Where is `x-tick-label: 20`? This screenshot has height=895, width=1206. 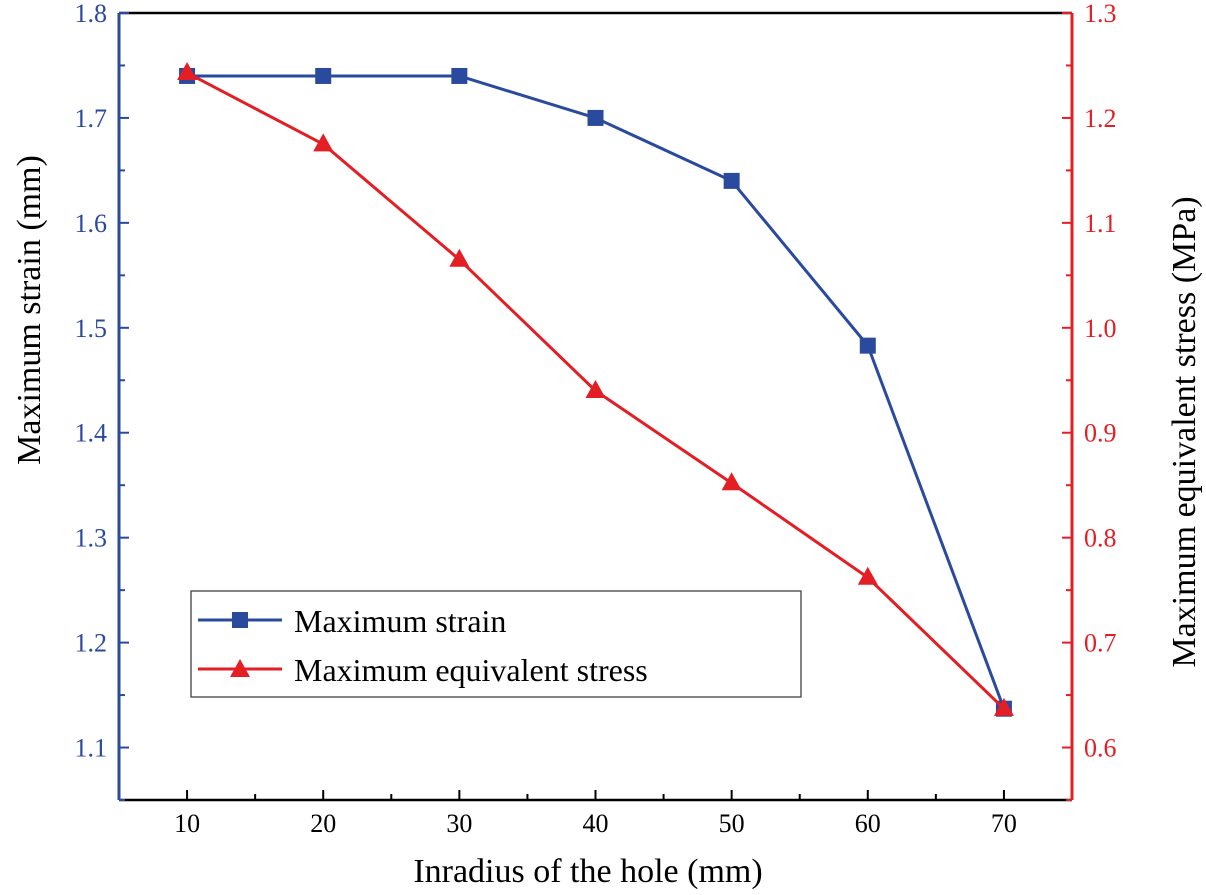 x-tick-label: 20 is located at coordinates (323, 823).